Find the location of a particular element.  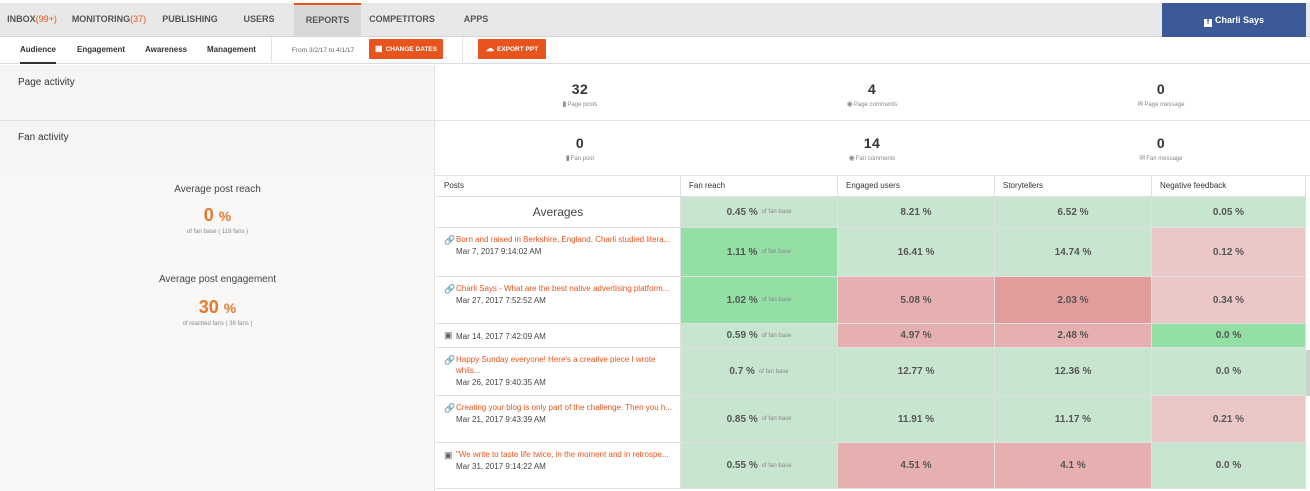

average-reach-value: 0 % is located at coordinates (217, 215).